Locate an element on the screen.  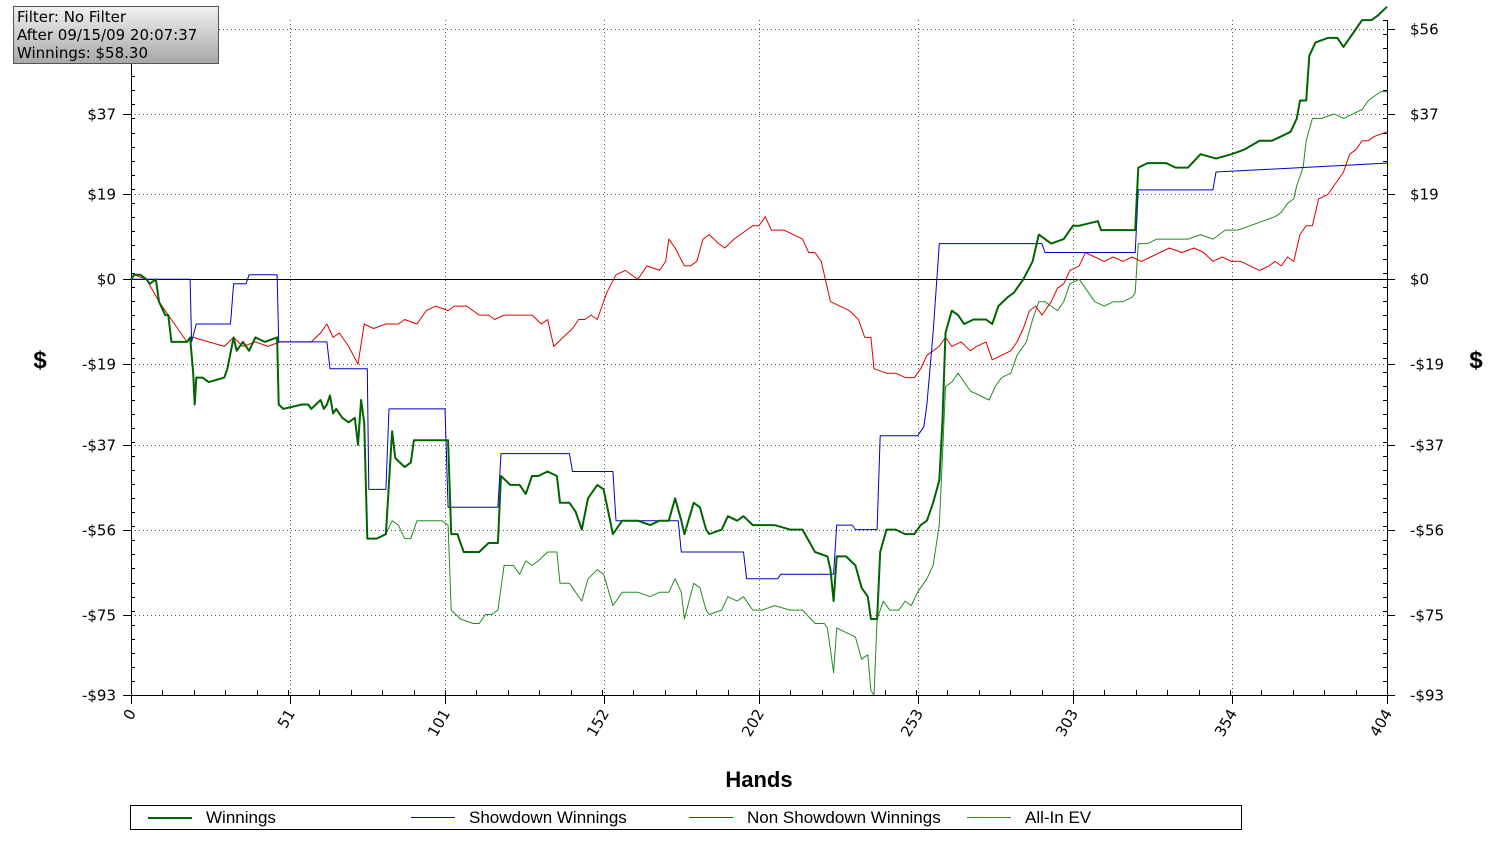
y-tick-label-right: -$56 is located at coordinates (1427, 531).